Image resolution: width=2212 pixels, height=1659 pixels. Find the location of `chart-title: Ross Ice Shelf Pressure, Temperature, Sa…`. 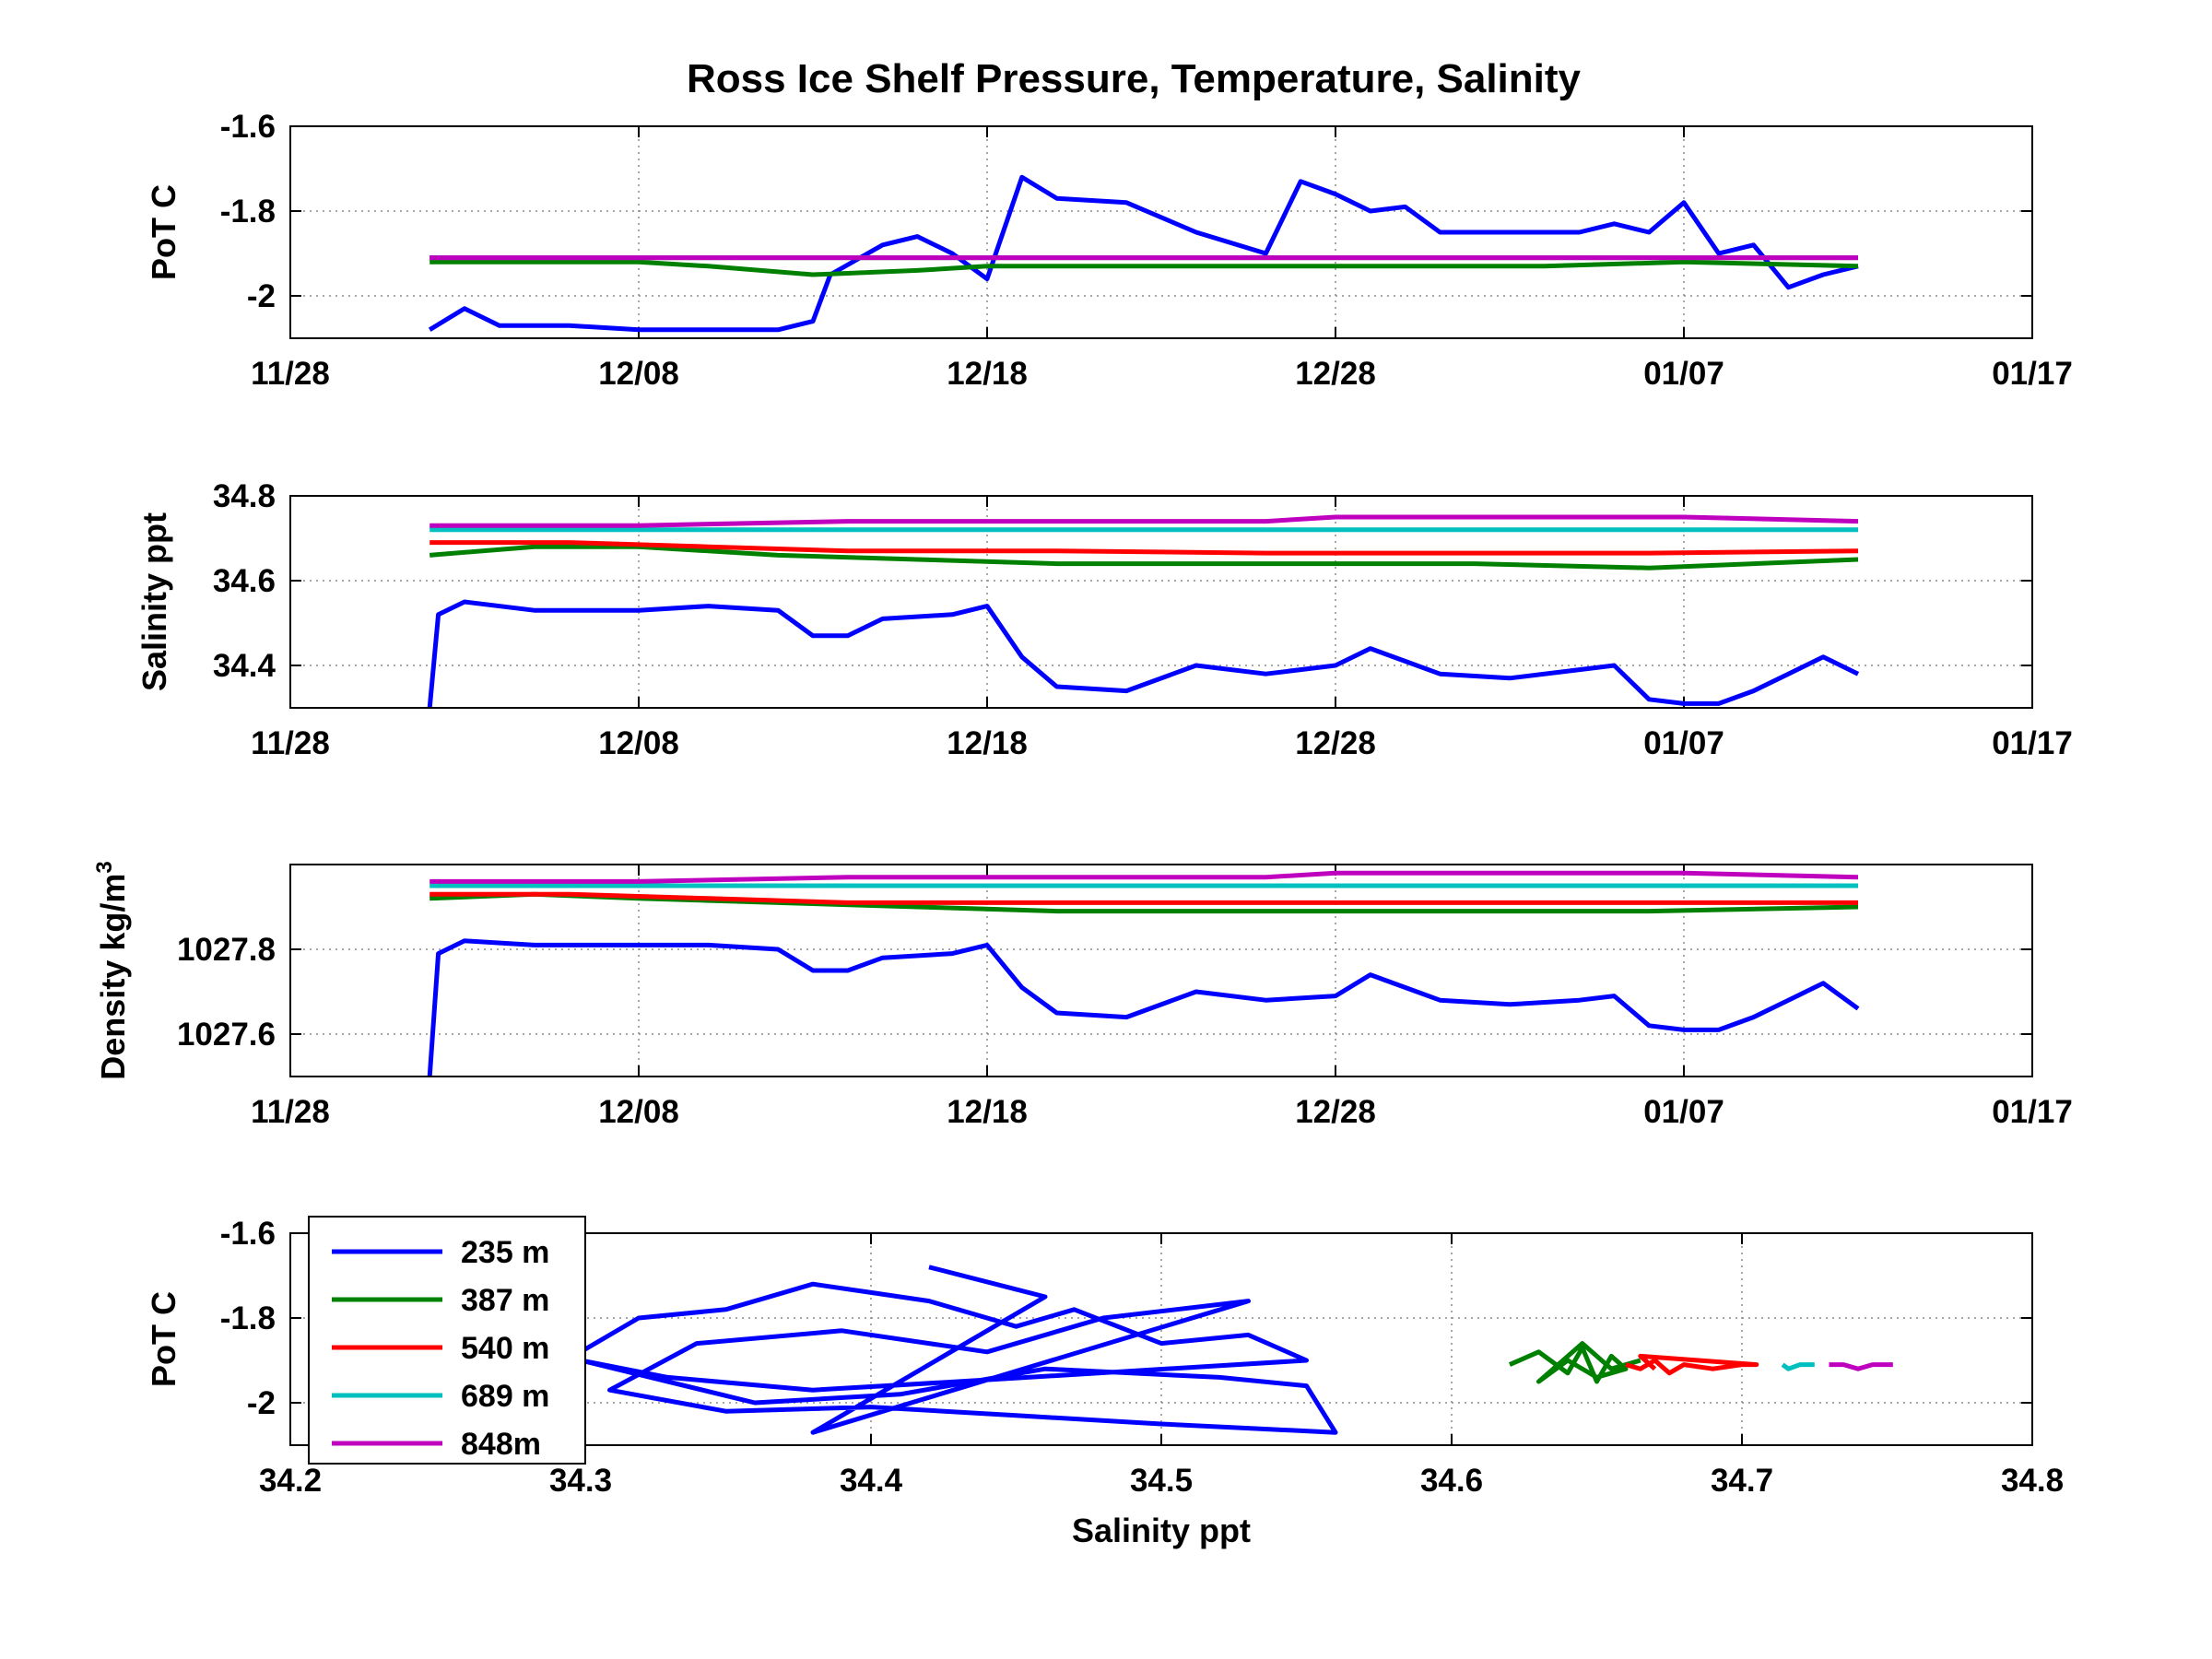

chart-title: Ross Ice Shelf Pressure, Temperature, Sa… is located at coordinates (1134, 78).